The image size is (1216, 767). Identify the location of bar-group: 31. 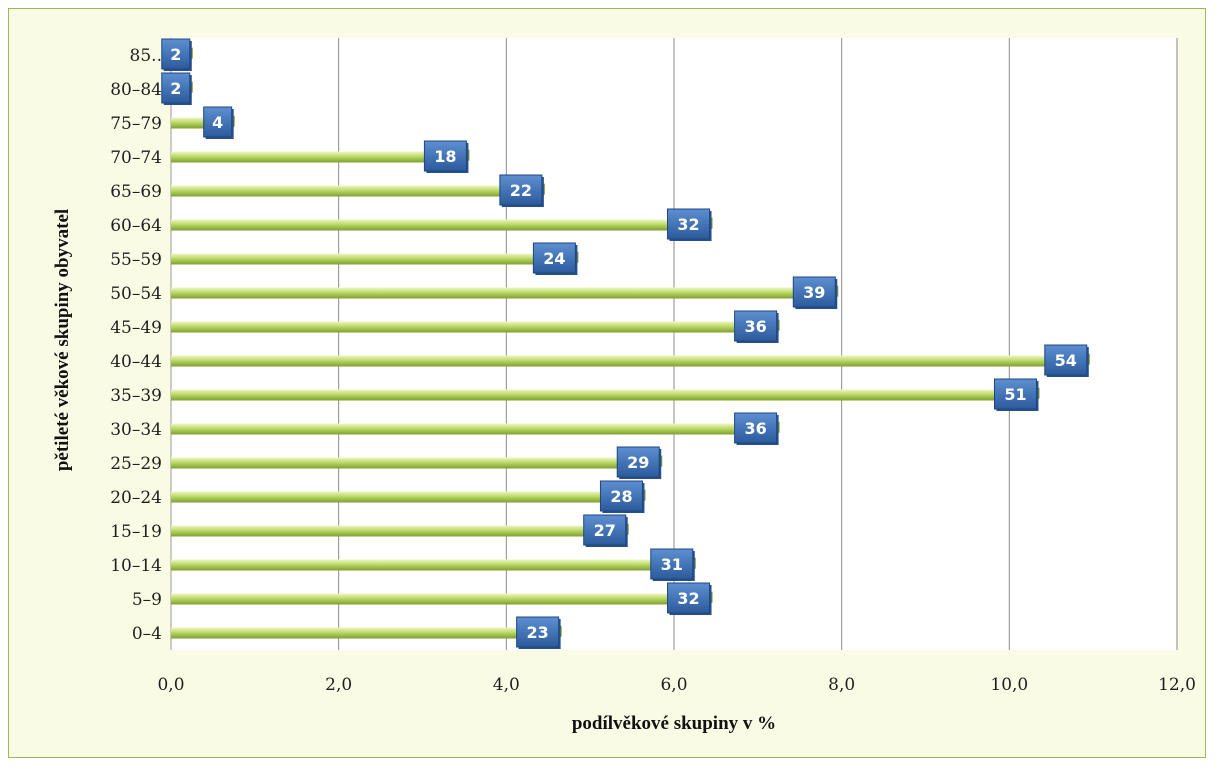
(433, 564).